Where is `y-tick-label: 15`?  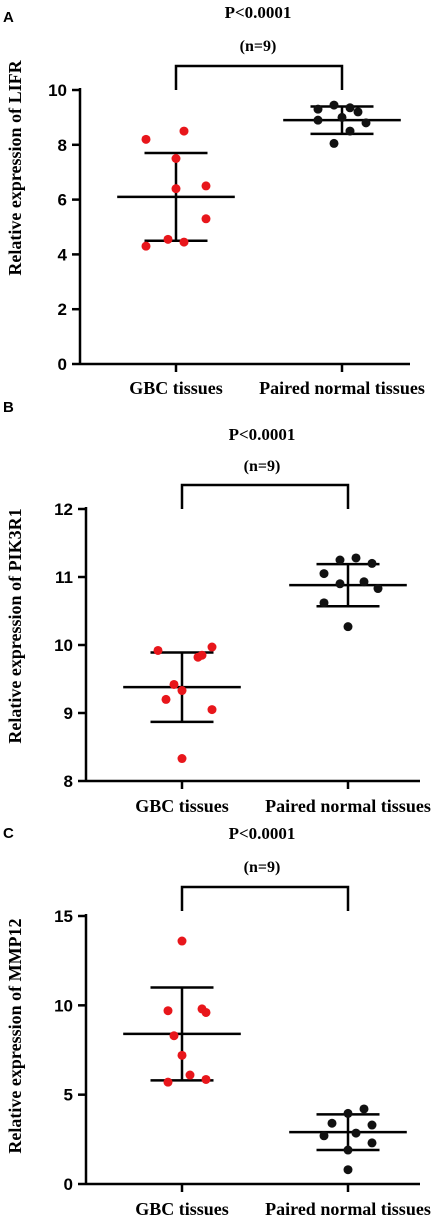
y-tick-label: 15 is located at coordinates (63, 916).